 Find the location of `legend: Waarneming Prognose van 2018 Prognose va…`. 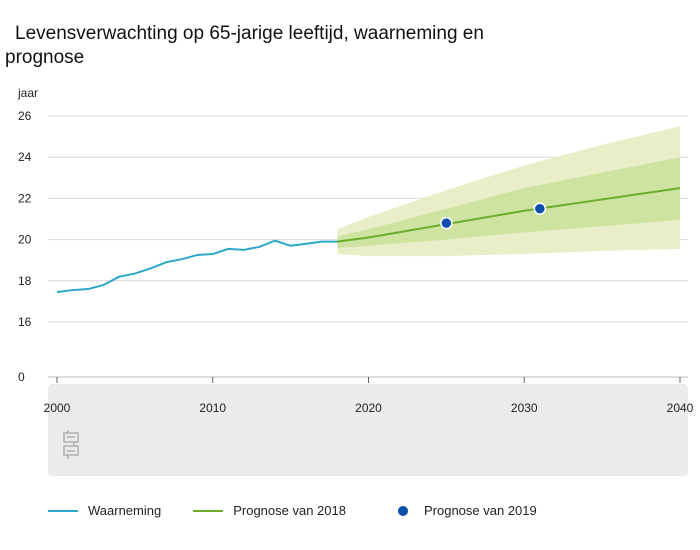

legend: Waarneming Prognose van 2018 Prognose va… is located at coordinates (308, 510).